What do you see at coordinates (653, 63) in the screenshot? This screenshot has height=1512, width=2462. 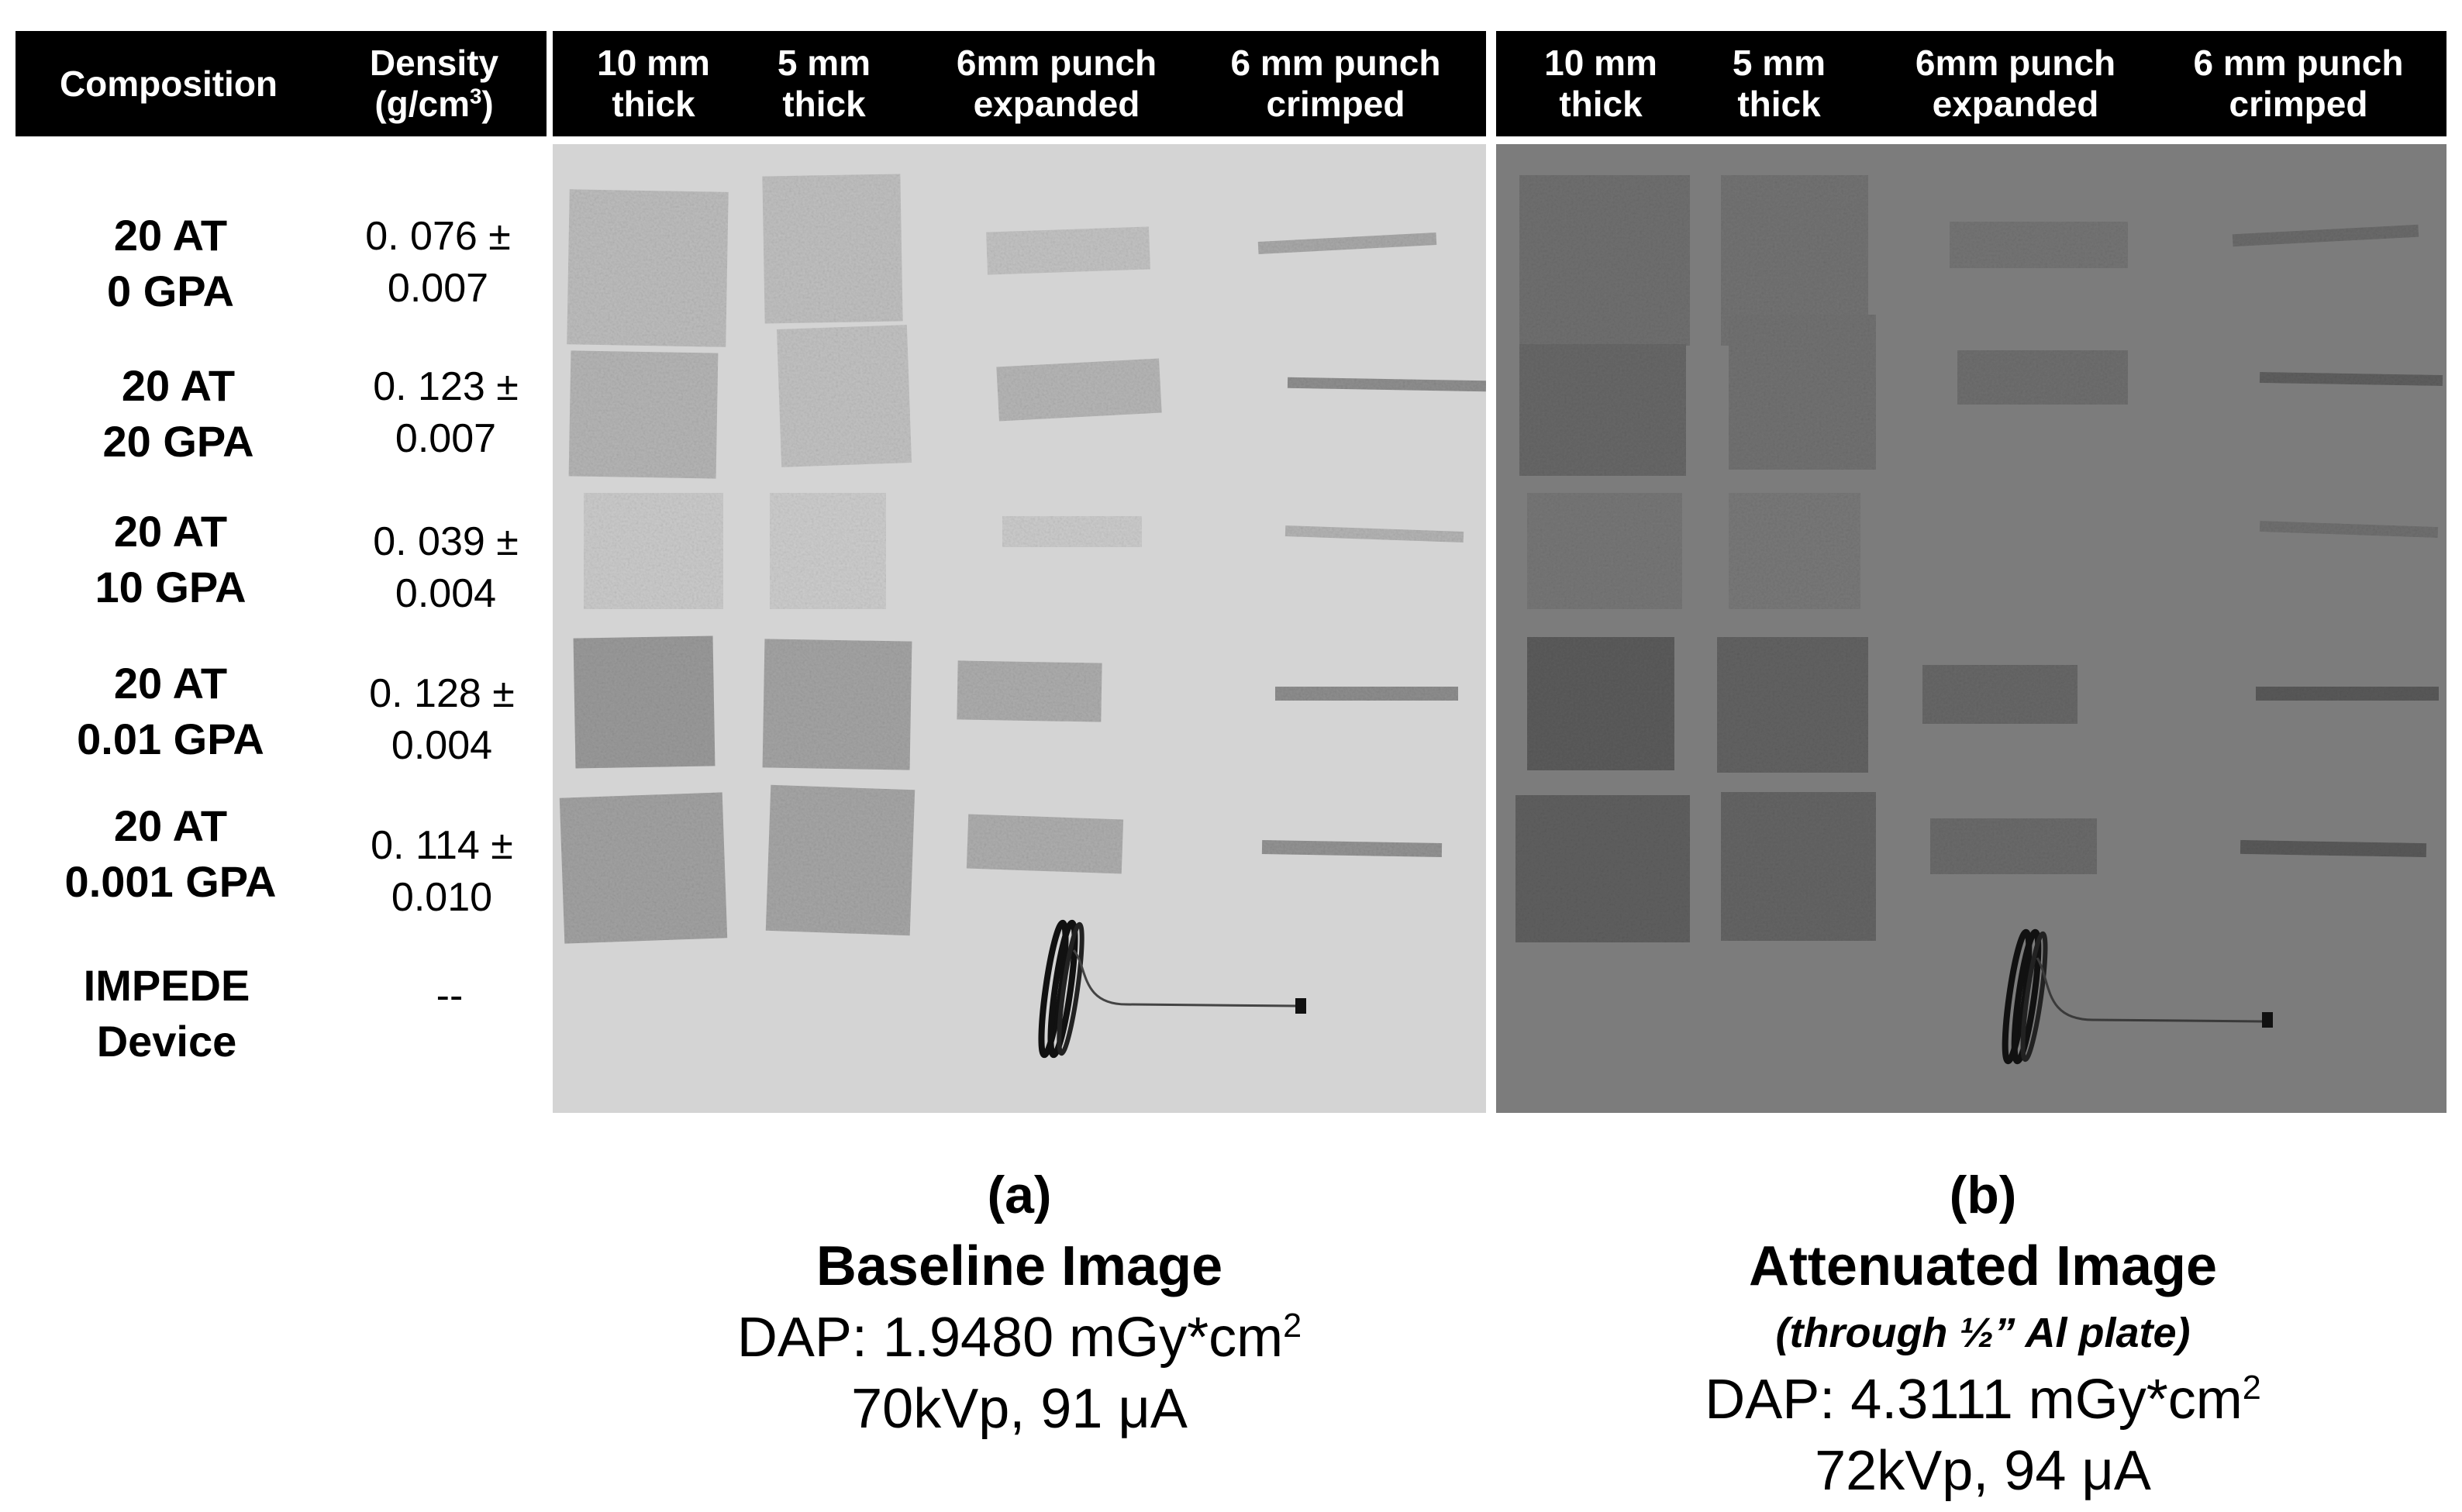 I see `panel-a-col1-line1: 10 mm` at bounding box center [653, 63].